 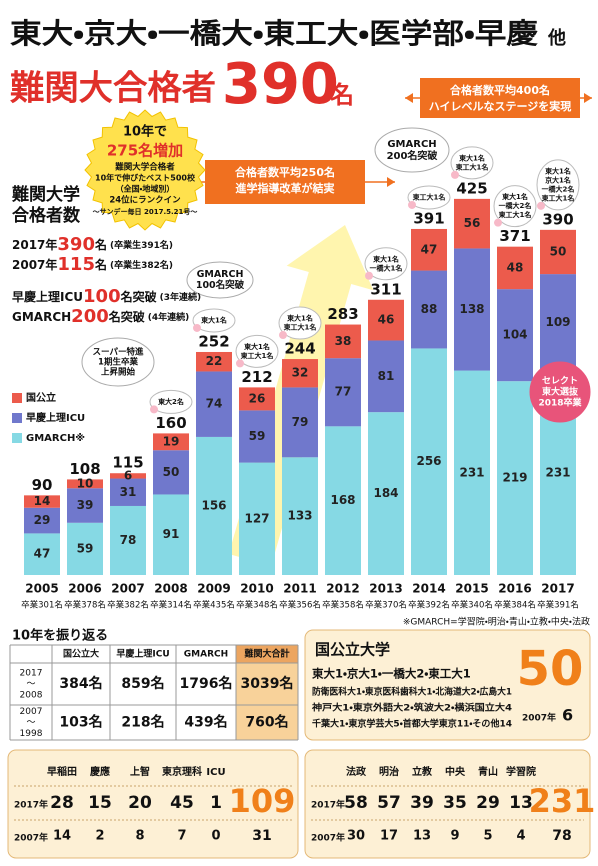 I want to click on summary-part: (4年連続), so click(x=169, y=317).